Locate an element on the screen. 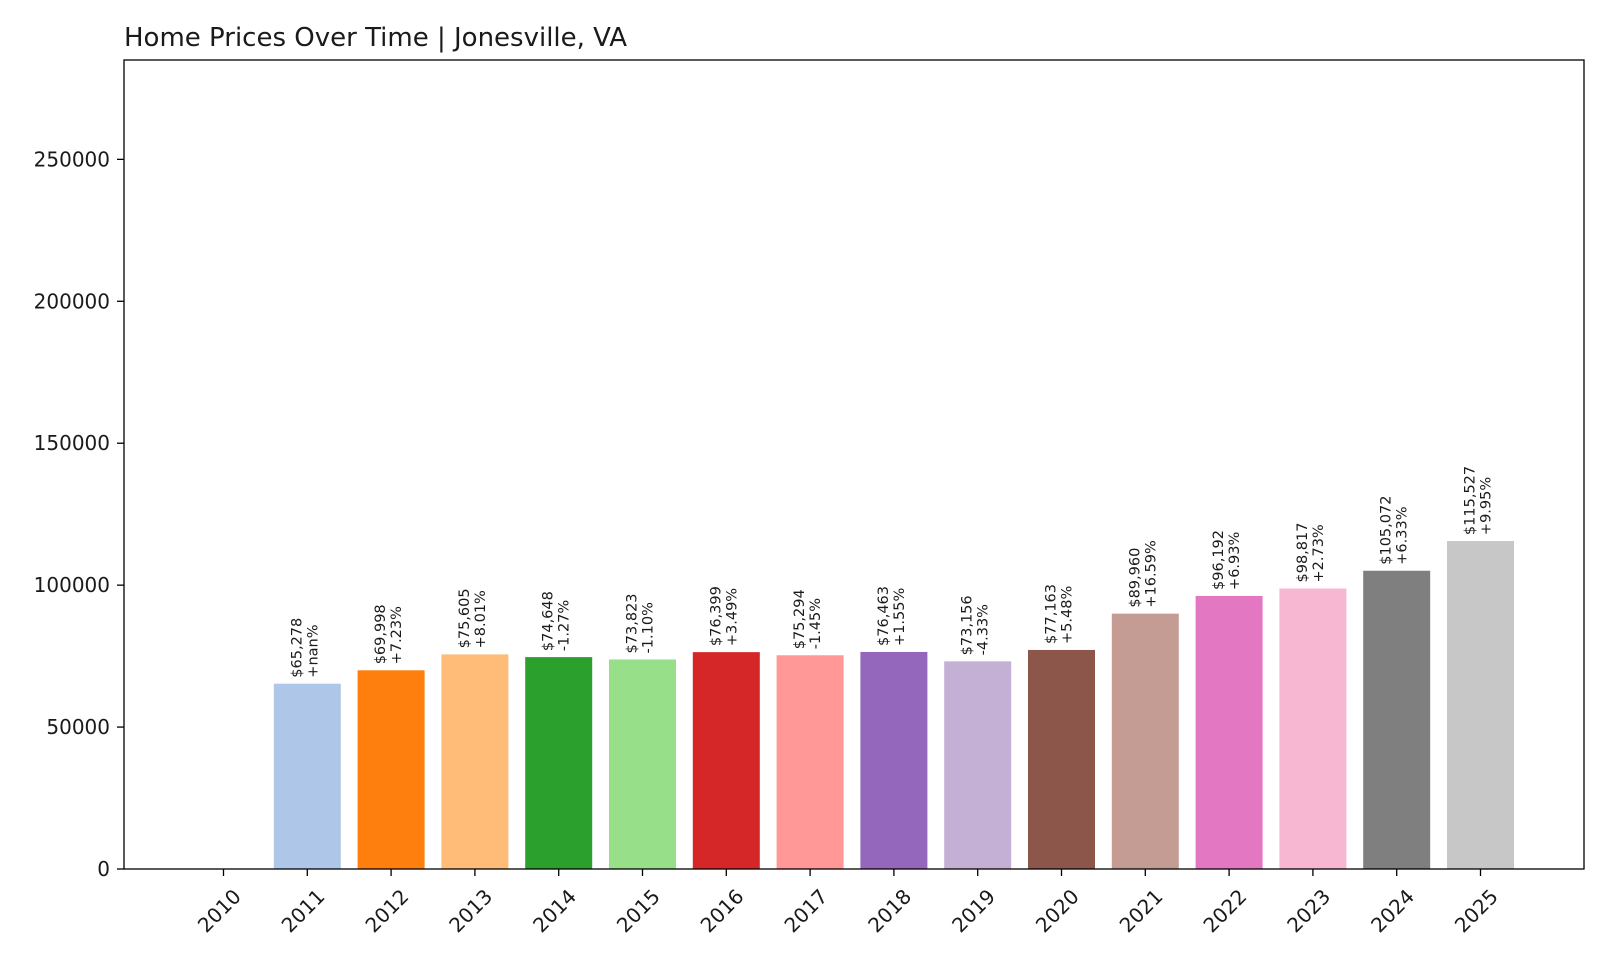 The image size is (1600, 960). y-tick-label: 50000 is located at coordinates (78, 727).